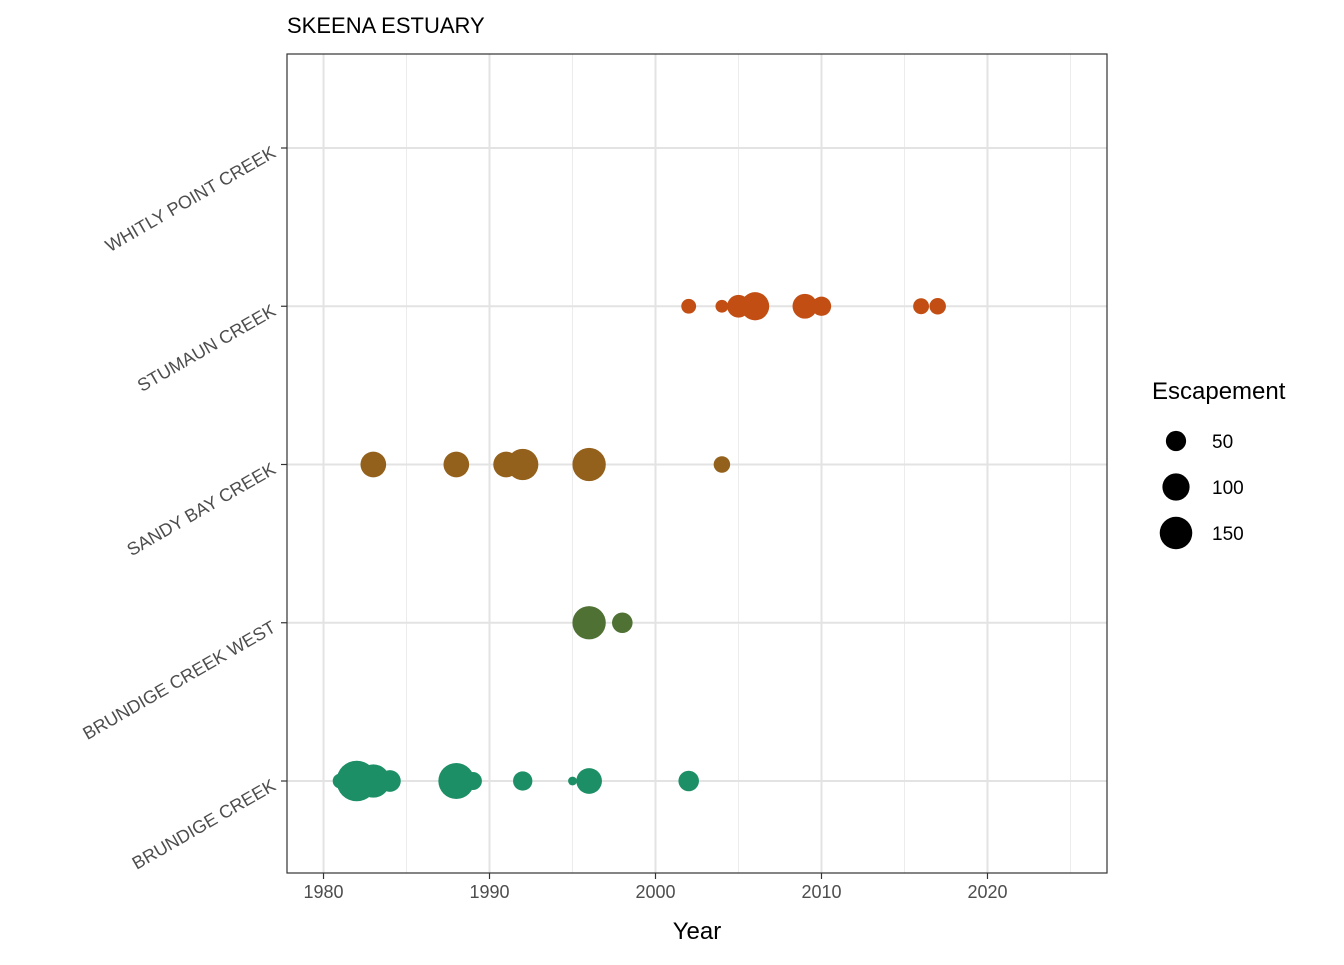 This screenshot has width=1344, height=965. What do you see at coordinates (697, 931) in the screenshot?
I see `x-axis-label: Year` at bounding box center [697, 931].